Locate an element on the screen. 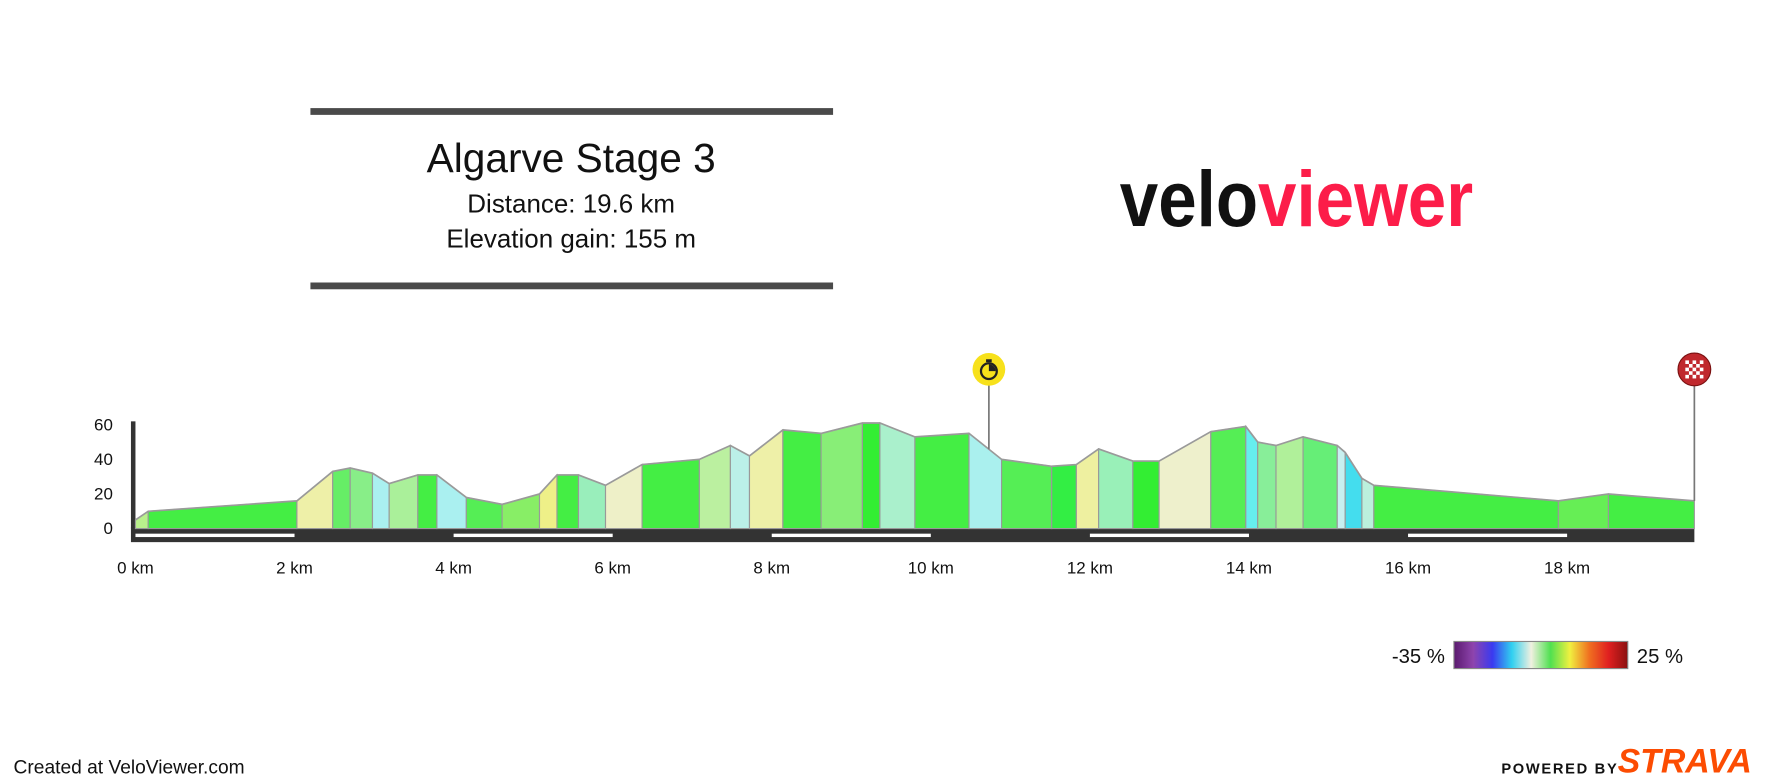 This screenshot has width=1770, height=784. scale-max-label: 25 % is located at coordinates (1660, 657).